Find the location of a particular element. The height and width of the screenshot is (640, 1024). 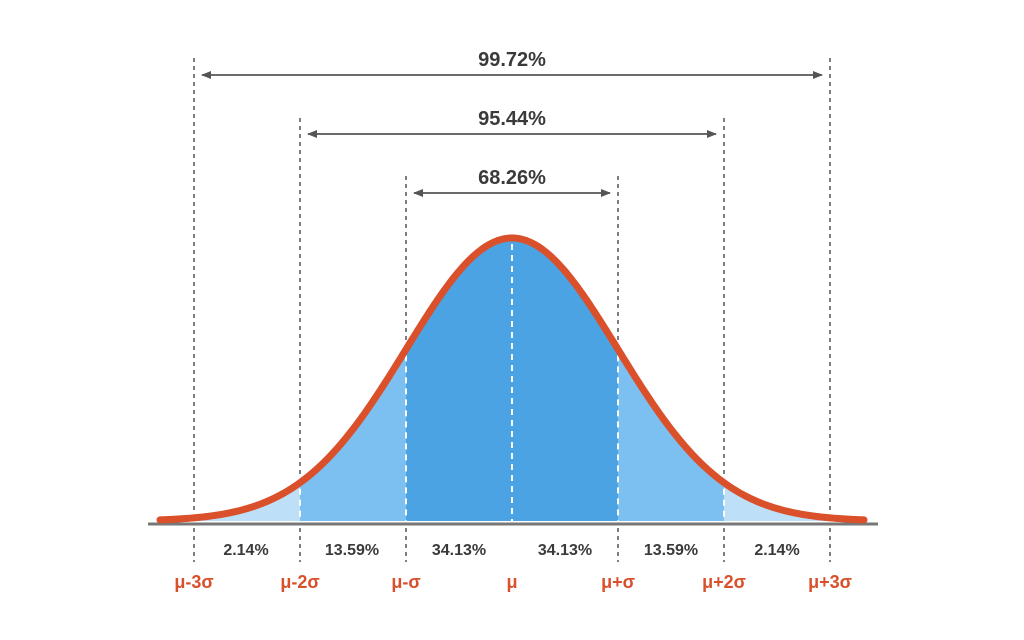

sigma-label-plus3: μ+3σ is located at coordinates (830, 582).